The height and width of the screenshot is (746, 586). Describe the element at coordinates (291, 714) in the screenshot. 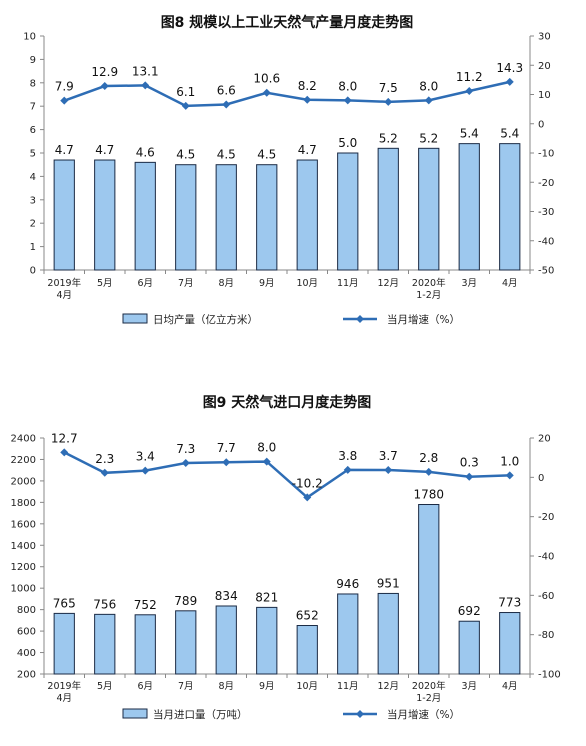

I see `legend: 当月进口量（万吨） 当月增速（%）` at that location.